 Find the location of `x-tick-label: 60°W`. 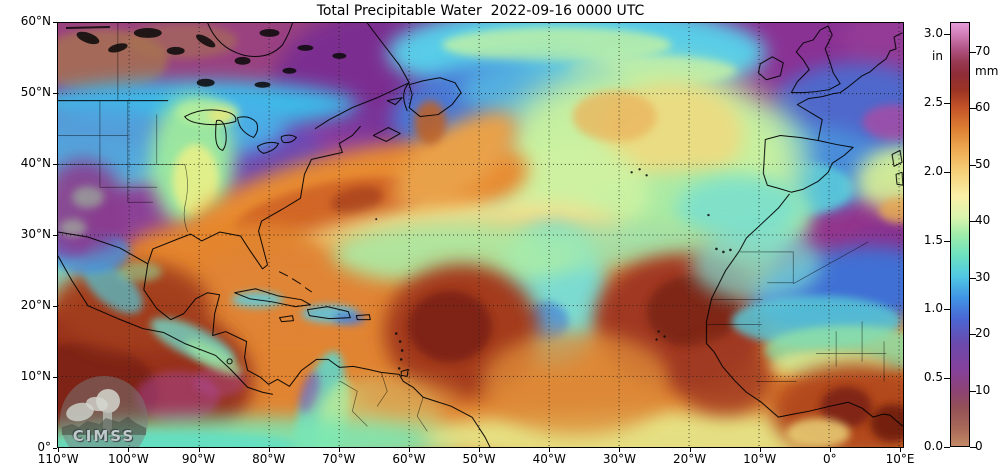

x-tick-label: 60°W is located at coordinates (409, 459).